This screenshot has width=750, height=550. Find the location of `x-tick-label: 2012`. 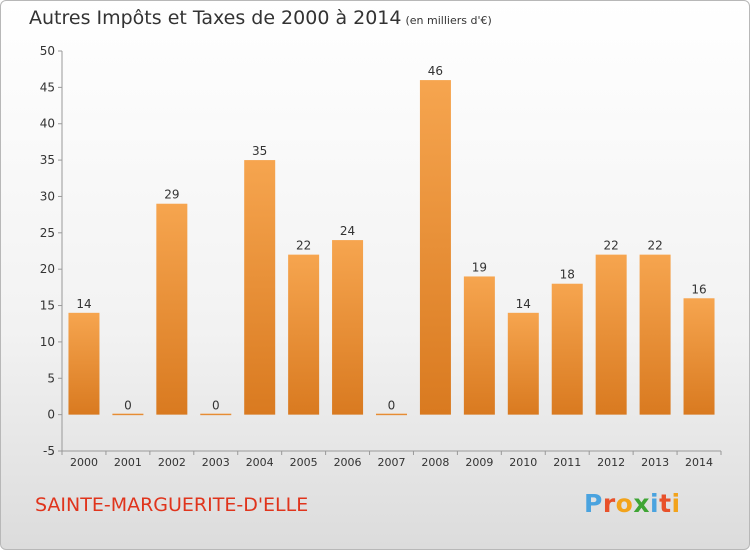

x-tick-label: 2012 is located at coordinates (611, 462).